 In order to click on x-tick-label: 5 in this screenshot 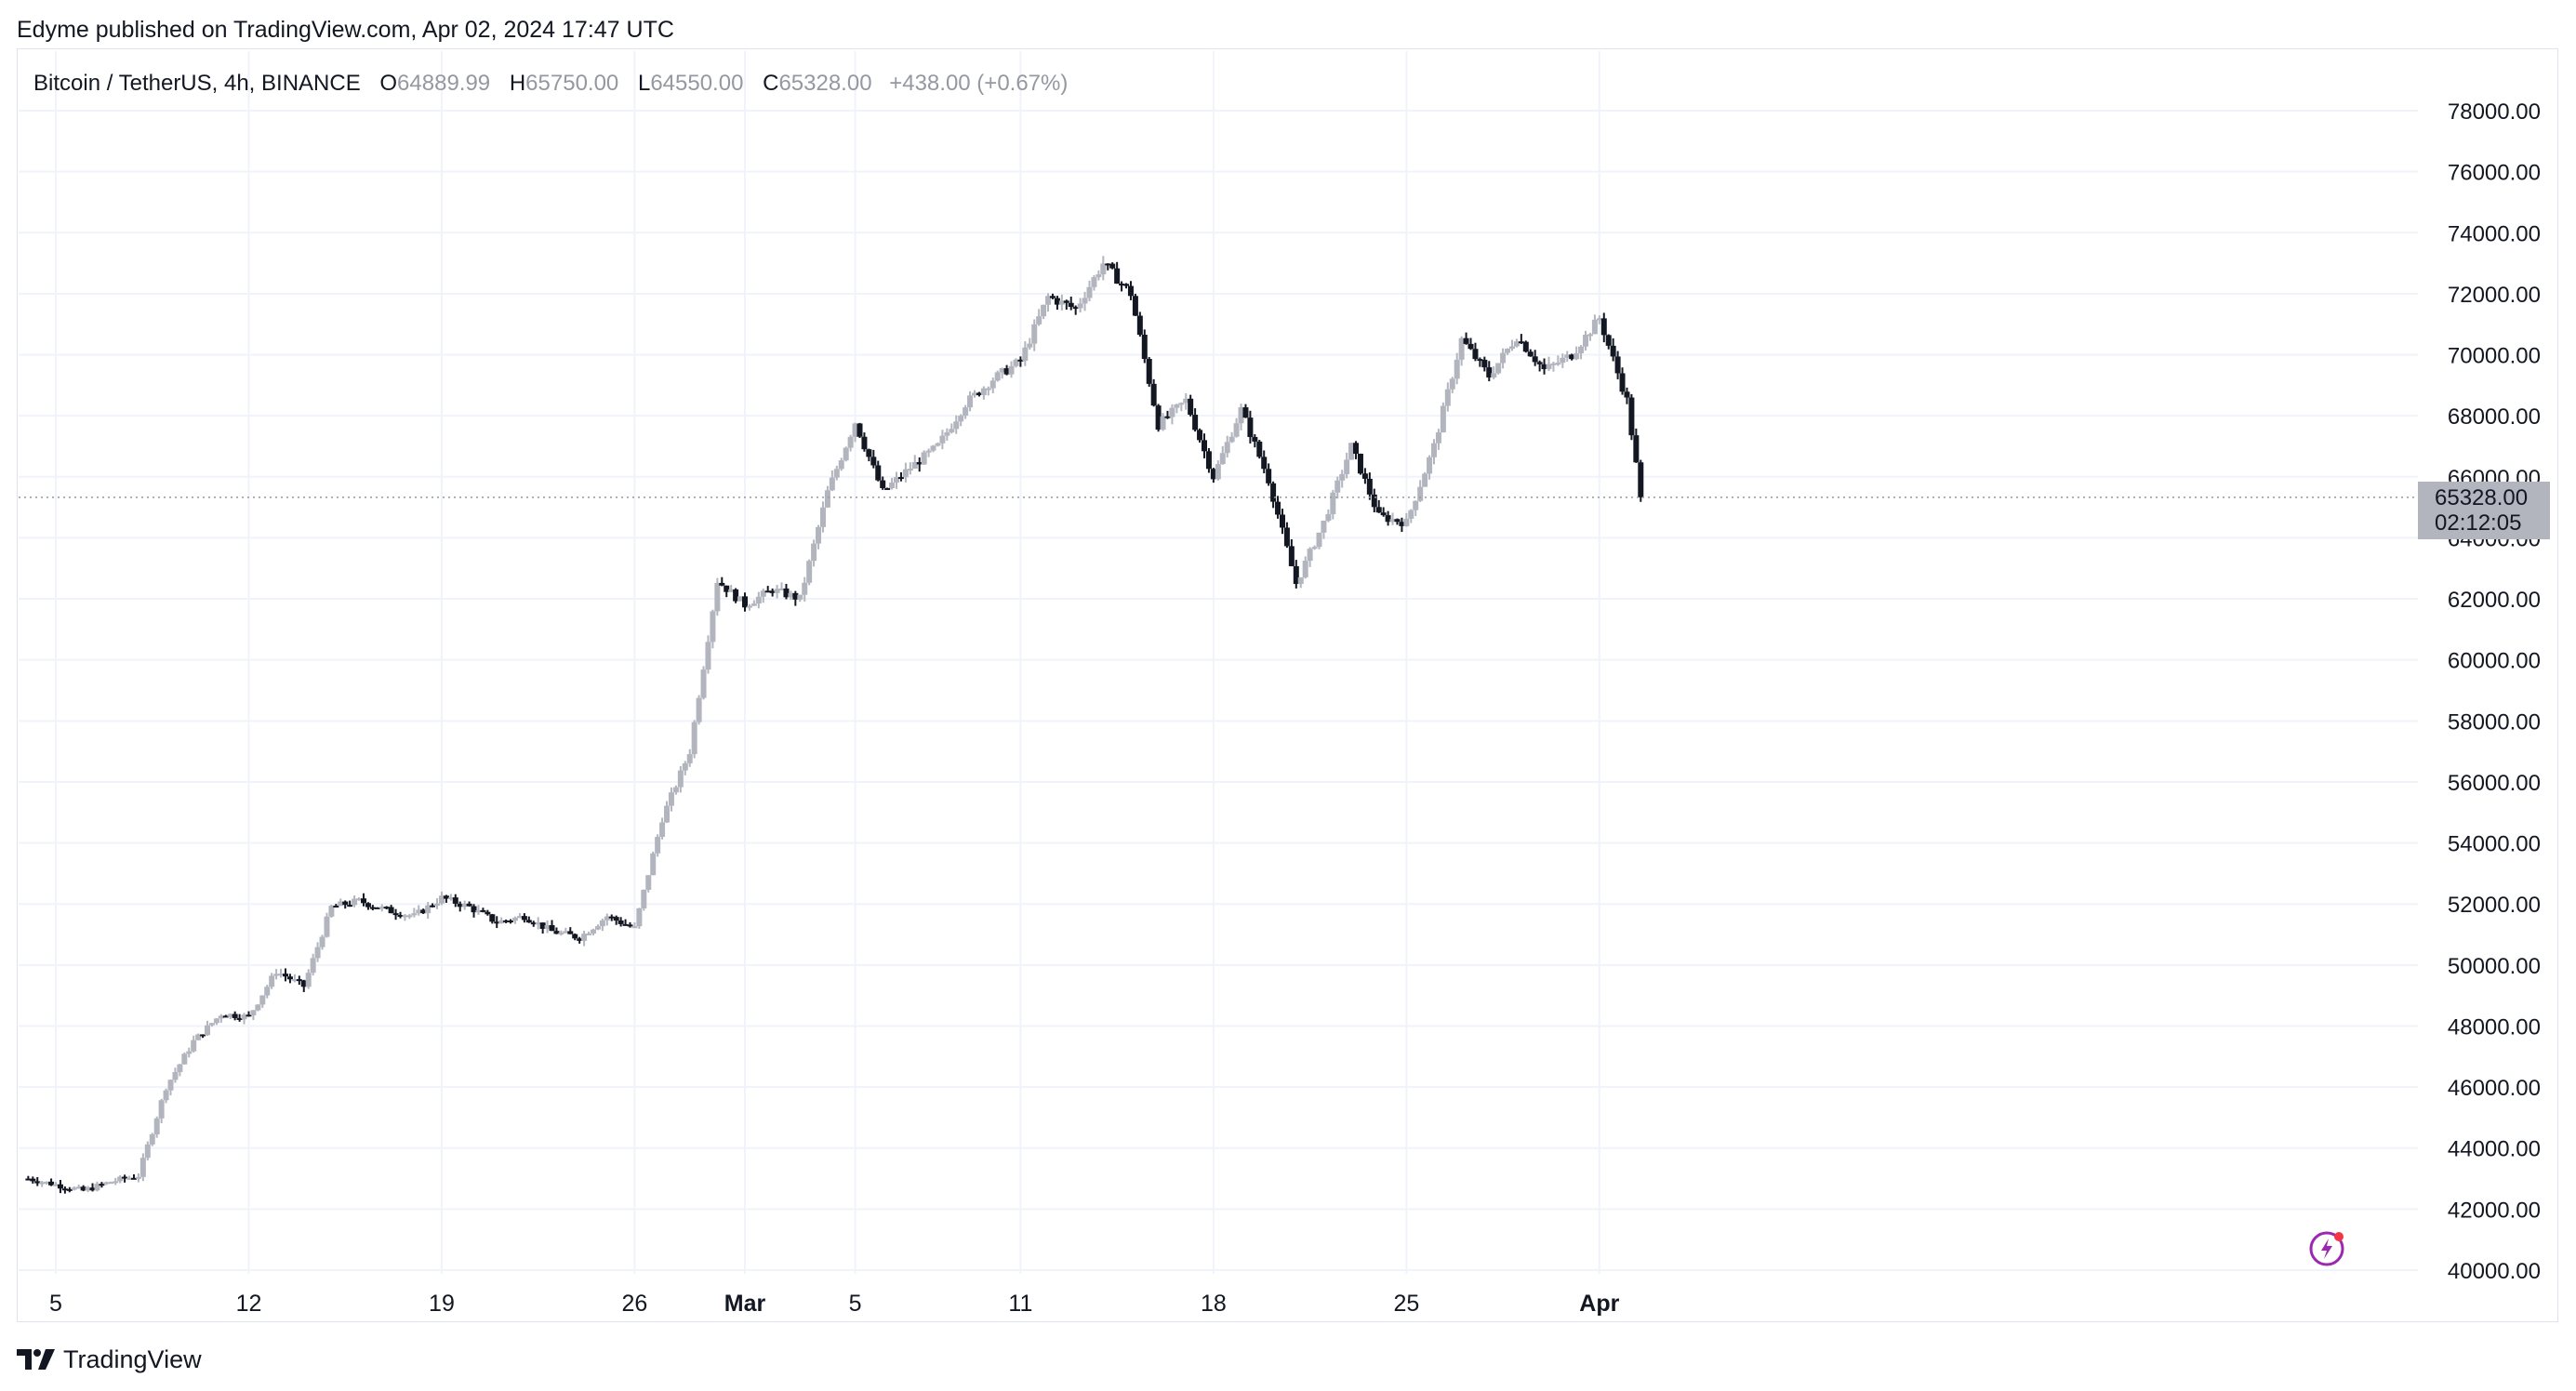, I will do `click(55, 1304)`.